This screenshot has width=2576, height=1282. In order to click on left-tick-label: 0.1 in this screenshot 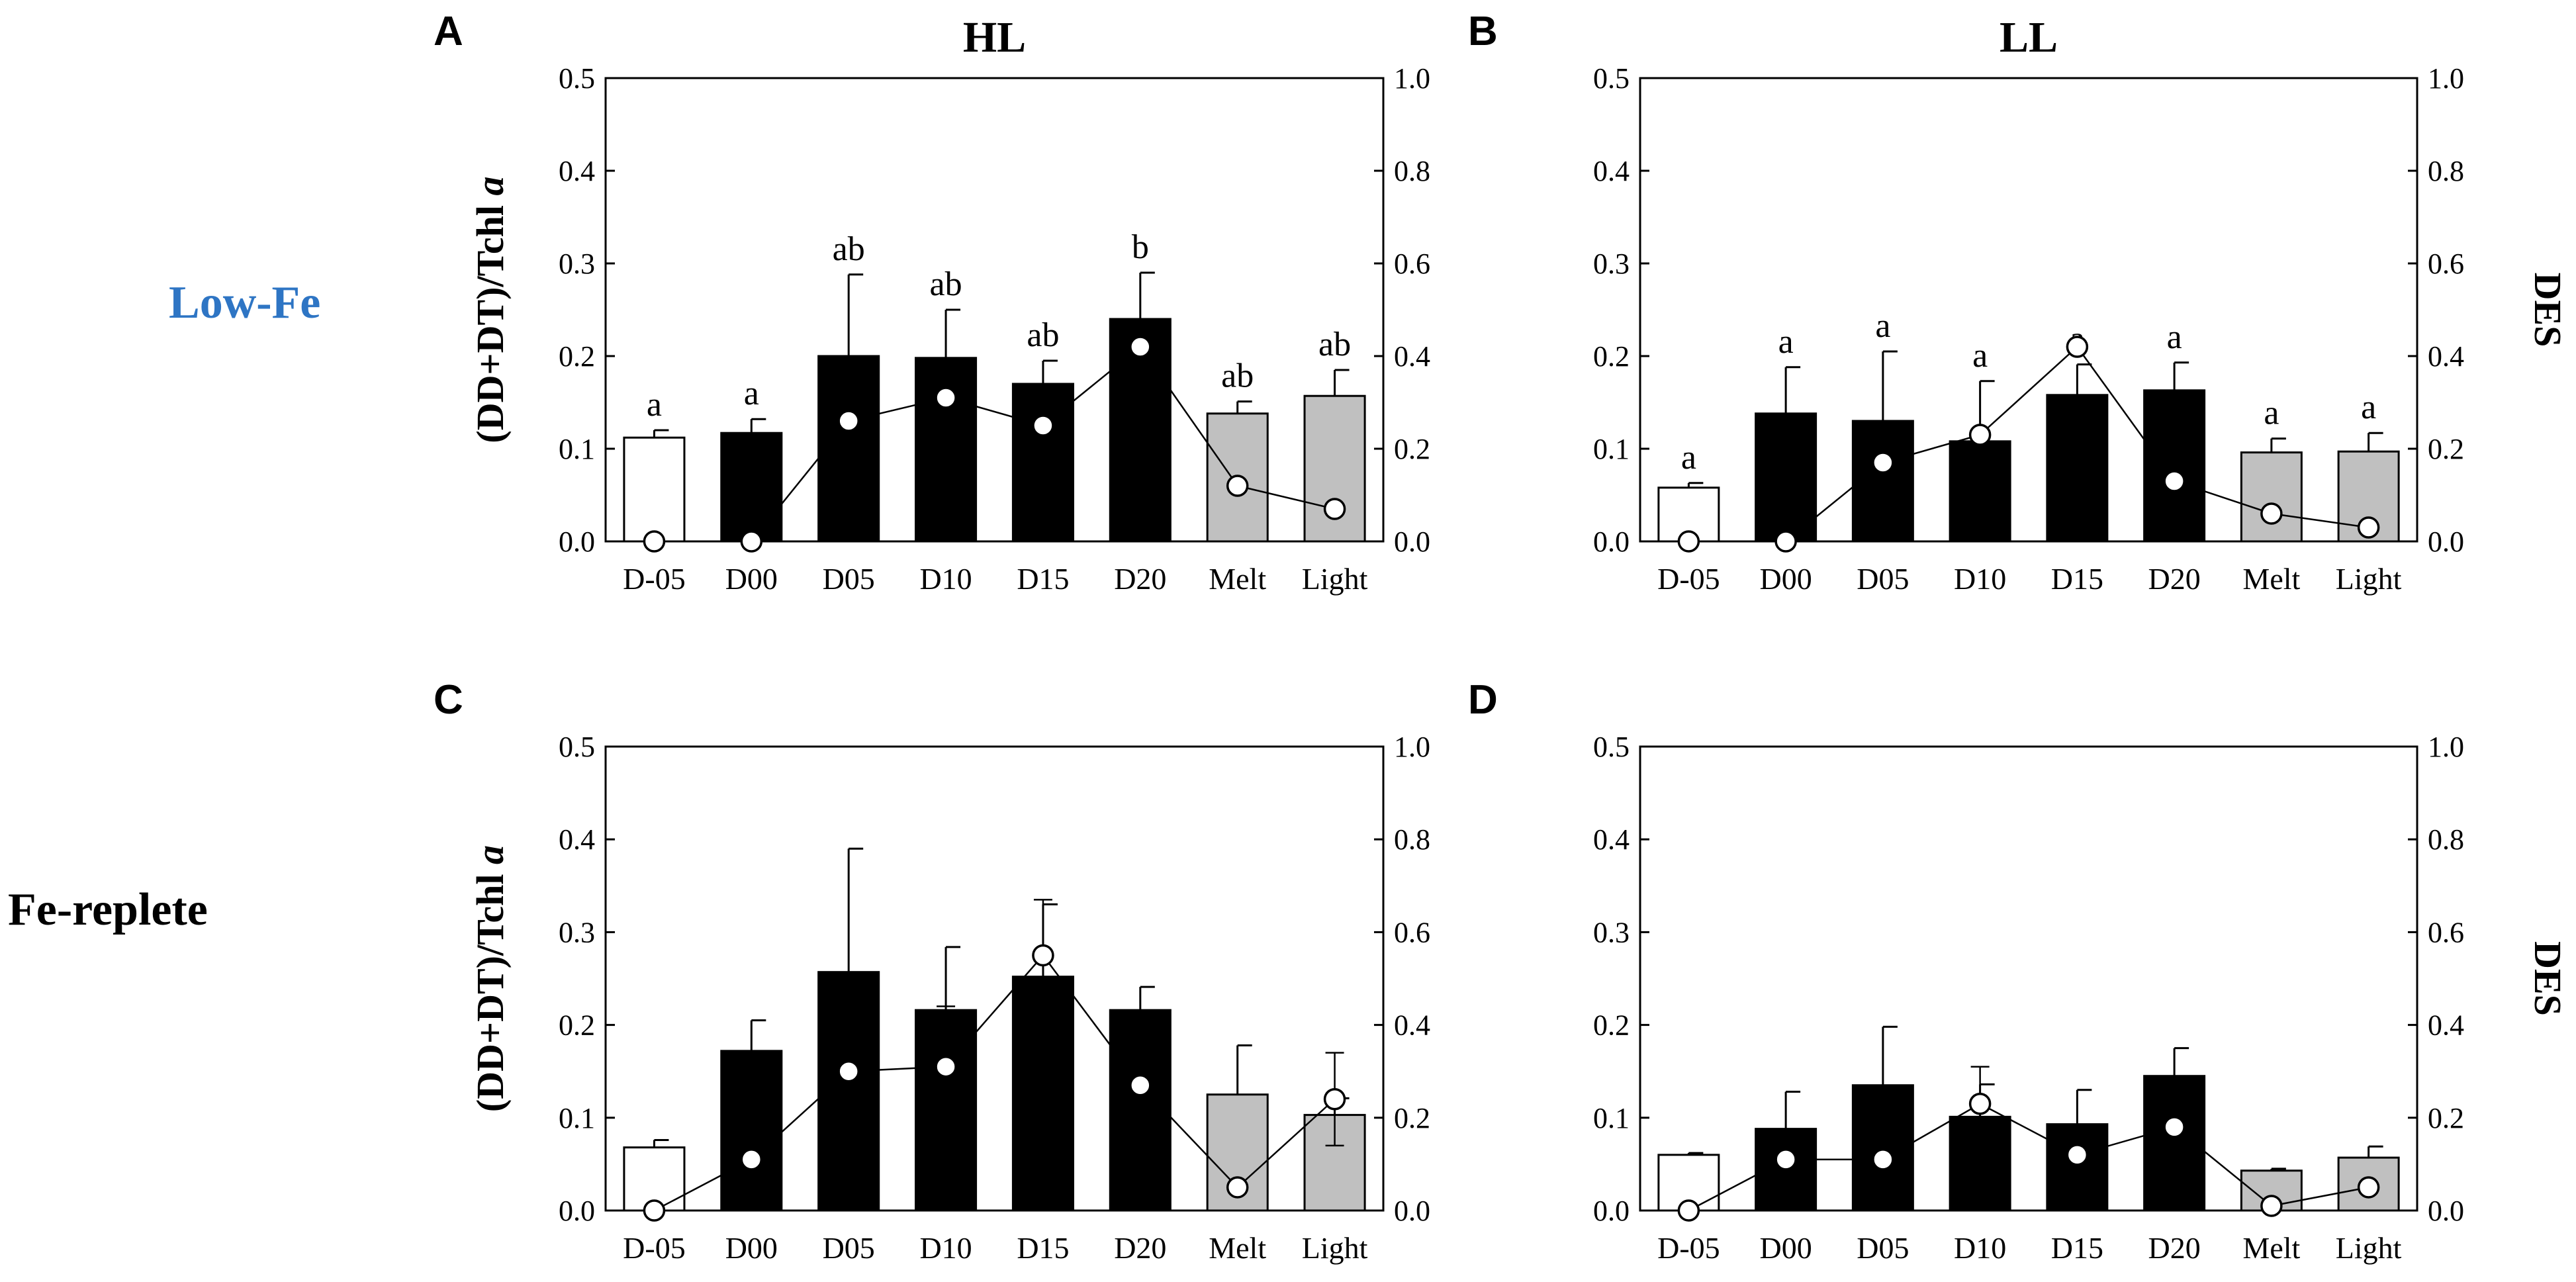, I will do `click(577, 1118)`.